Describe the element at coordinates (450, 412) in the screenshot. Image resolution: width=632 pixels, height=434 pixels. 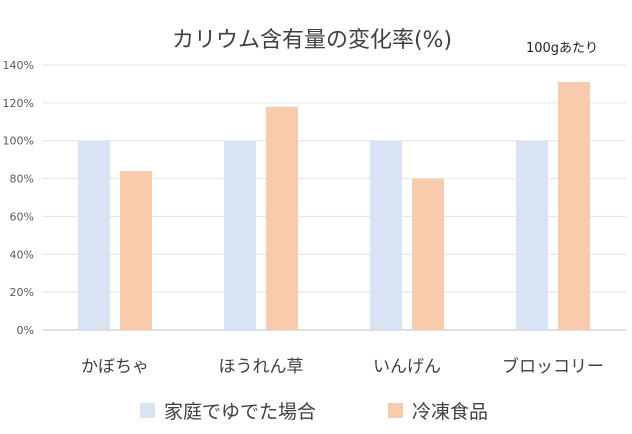
I see `legend-label: 冷凍食品` at that location.